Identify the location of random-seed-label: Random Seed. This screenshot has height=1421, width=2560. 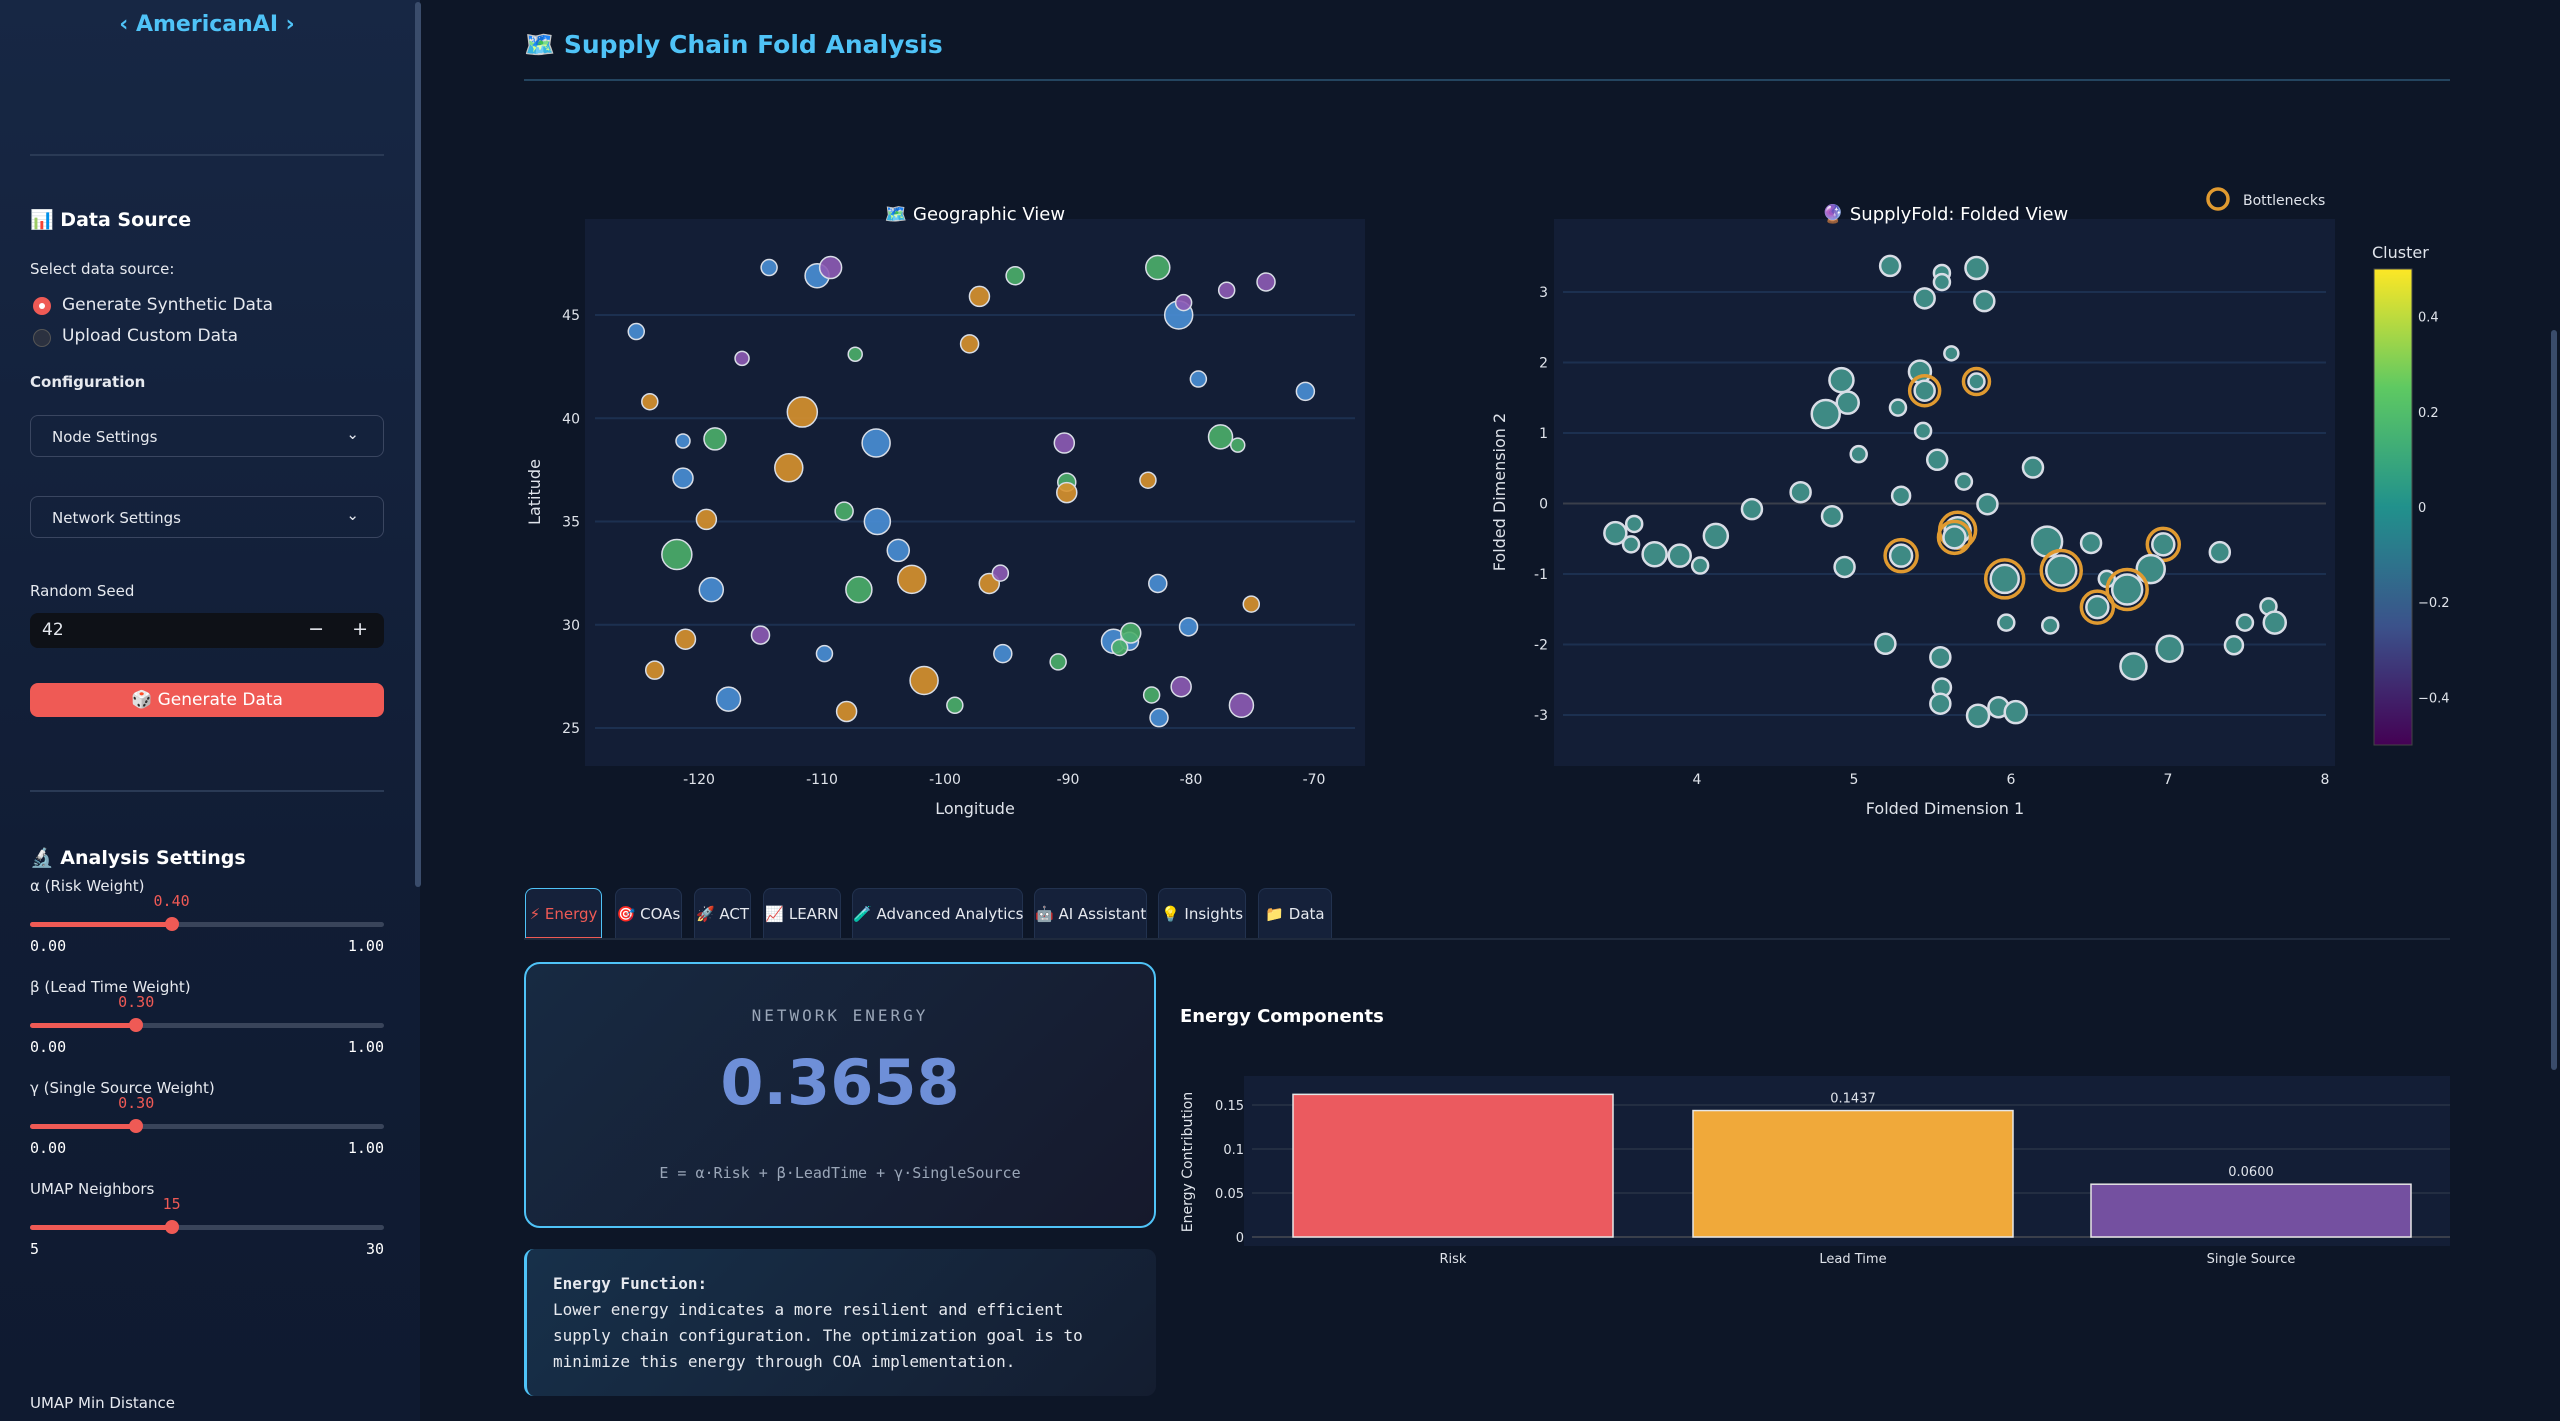
(82, 591).